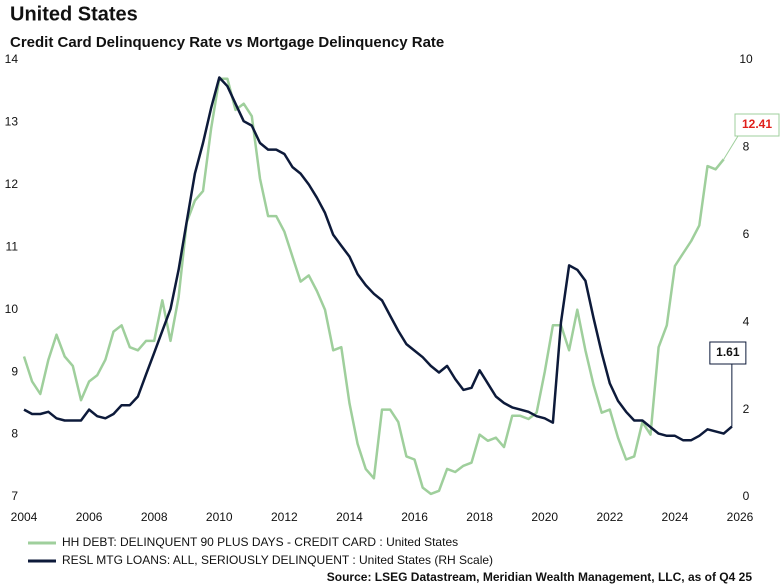 The width and height of the screenshot is (780, 586). What do you see at coordinates (746, 409) in the screenshot?
I see `y2-tick-label: 2` at bounding box center [746, 409].